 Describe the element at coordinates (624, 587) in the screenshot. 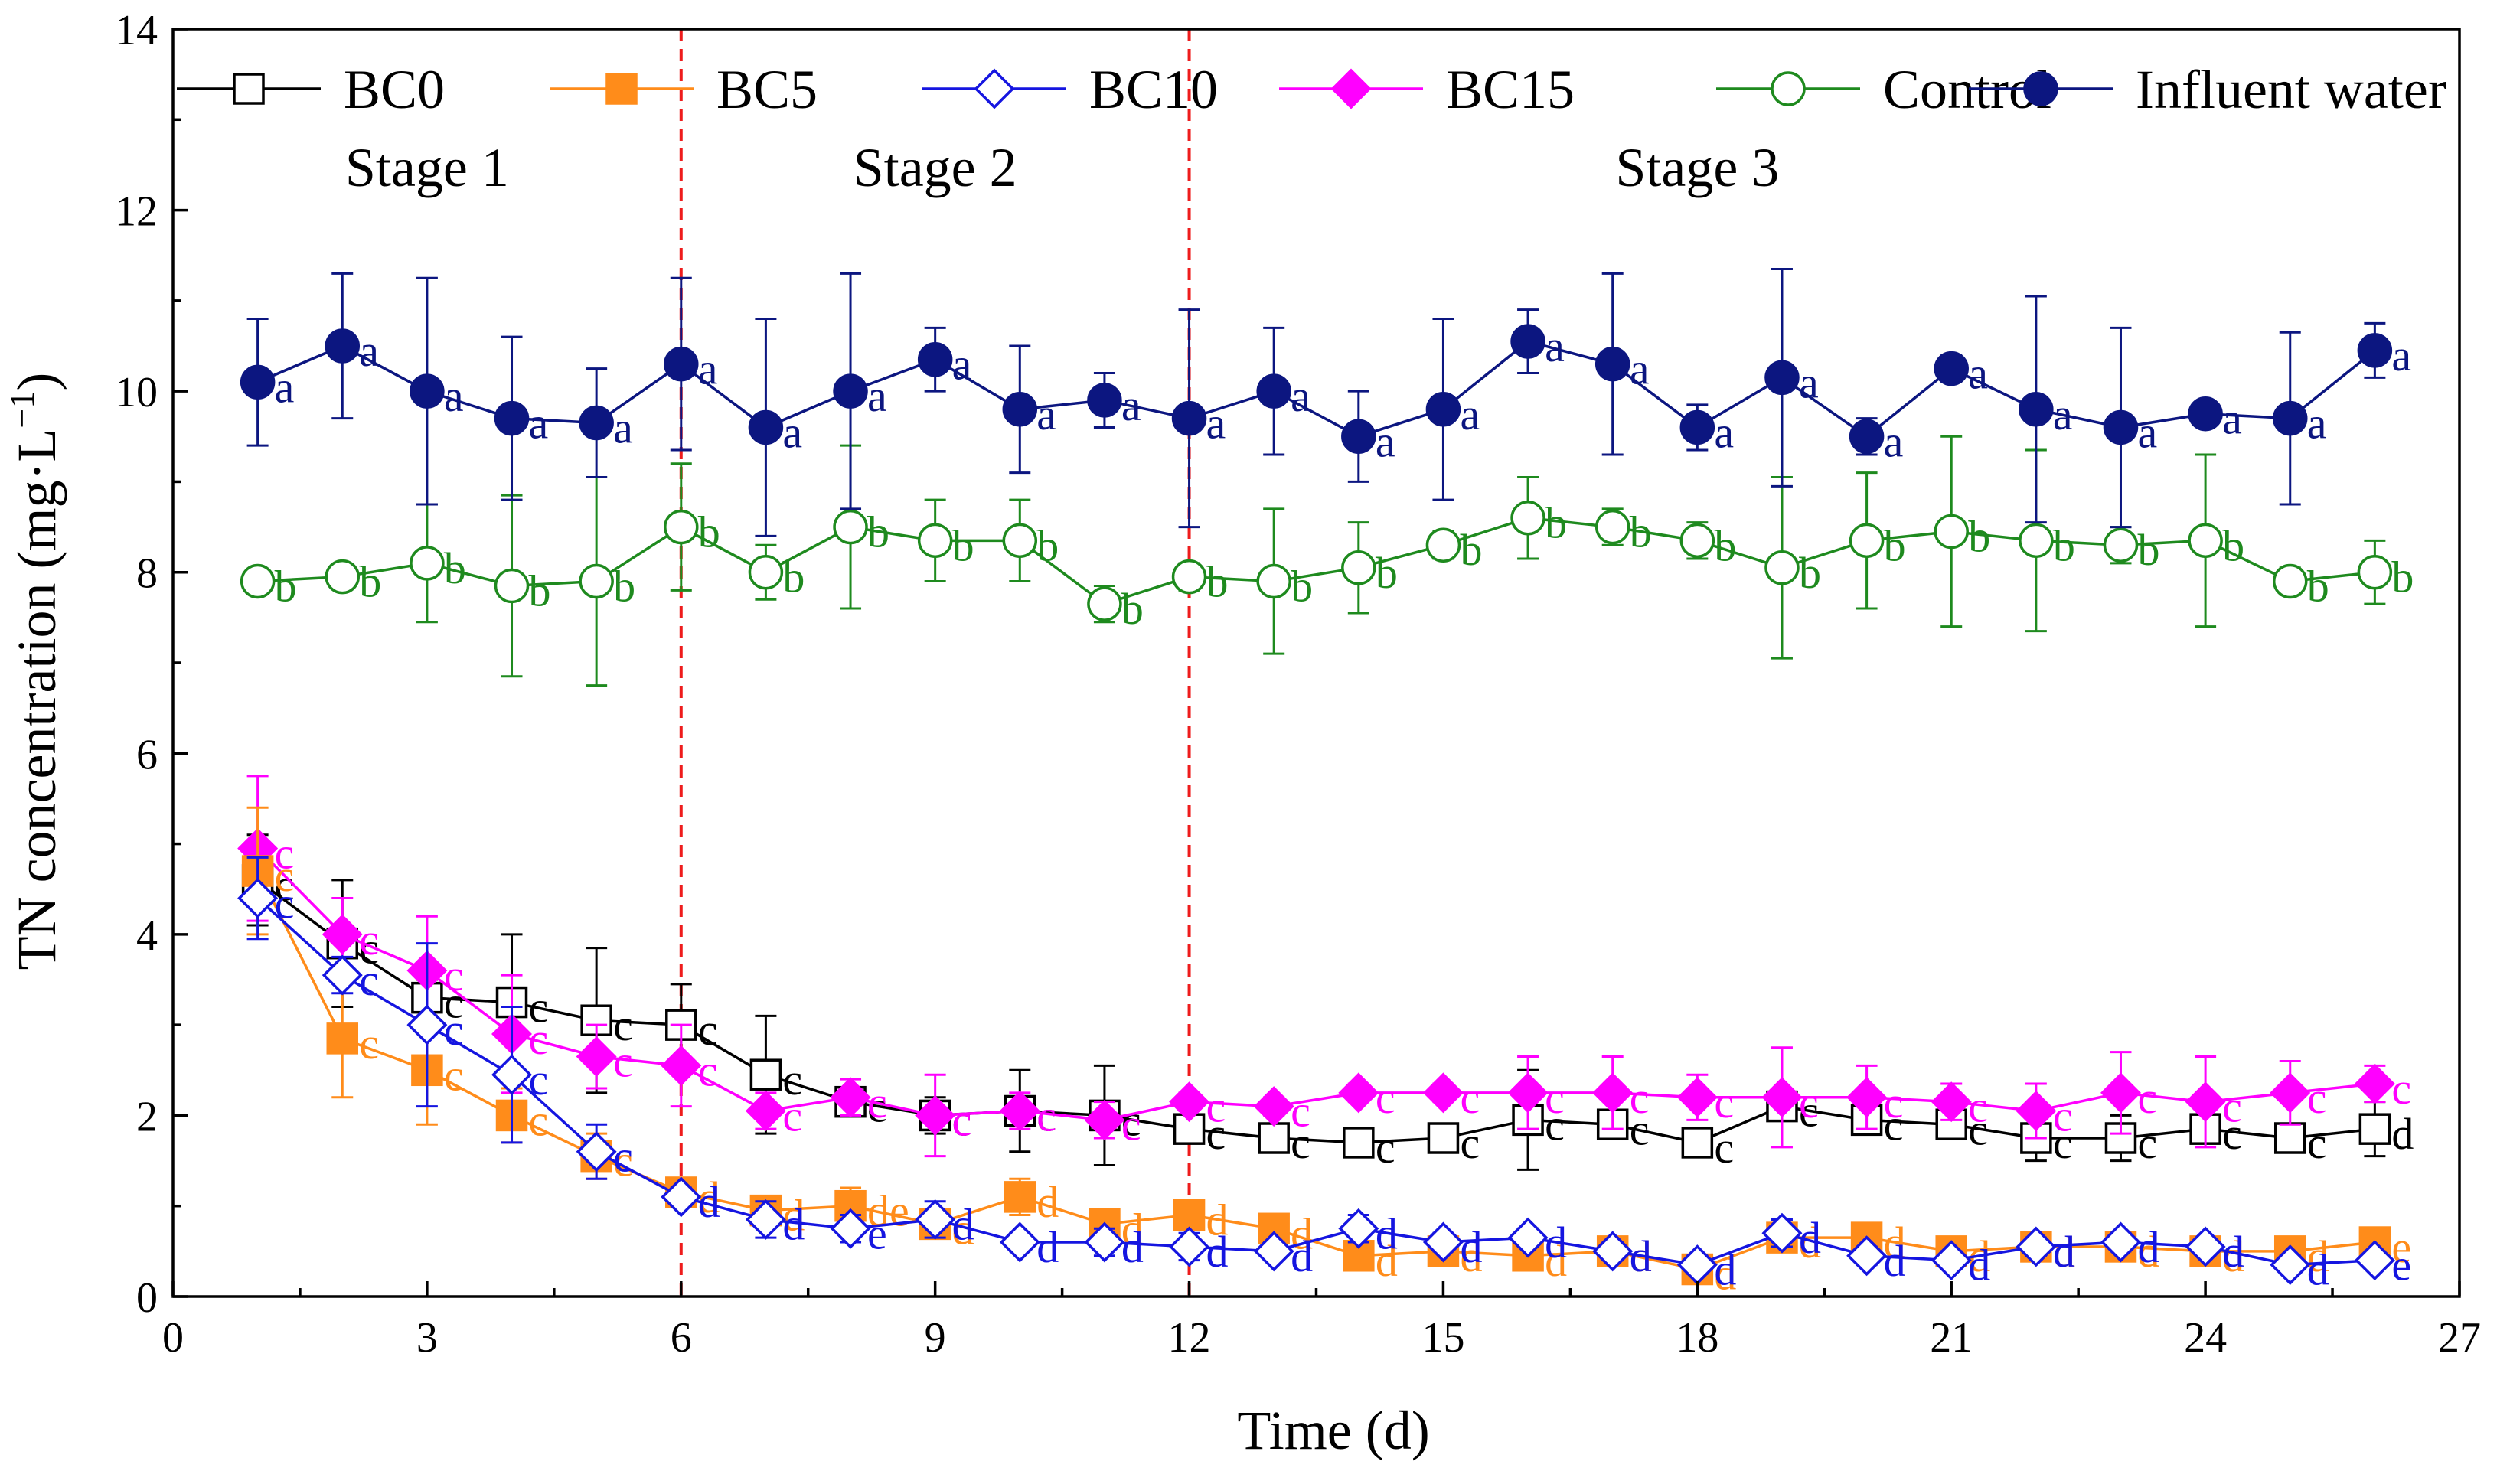

I see `sig-letter-control-5: b` at that location.